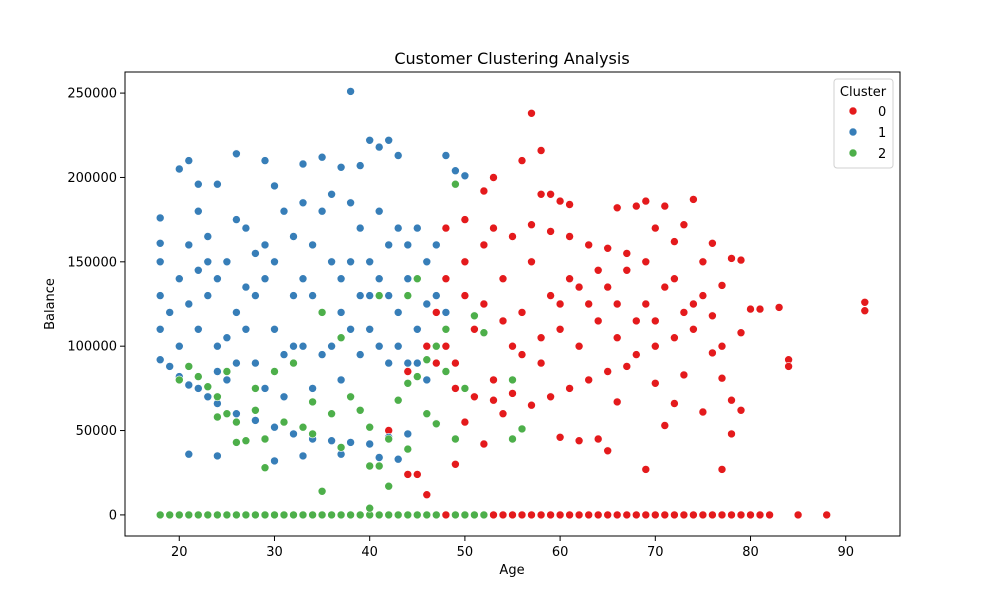 The image size is (1000, 600). I want to click on legend-label-2: 2, so click(882, 154).